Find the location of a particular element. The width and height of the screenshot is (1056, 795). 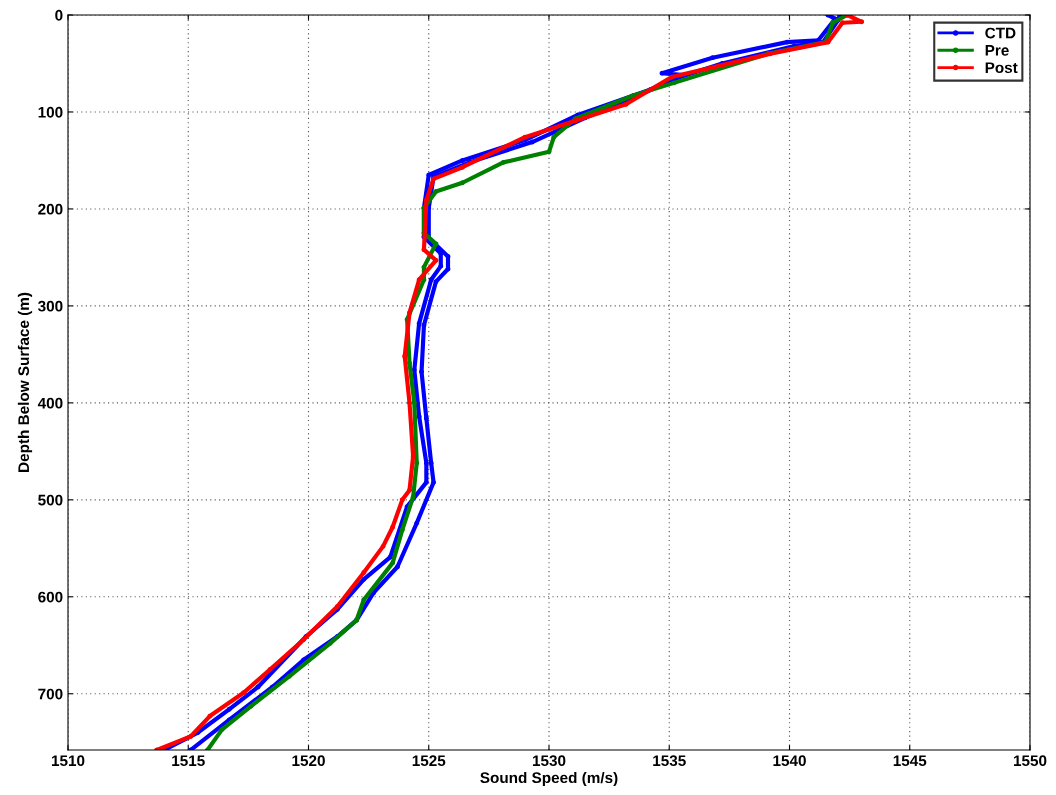

x-tick-label: 1525 is located at coordinates (429, 761).